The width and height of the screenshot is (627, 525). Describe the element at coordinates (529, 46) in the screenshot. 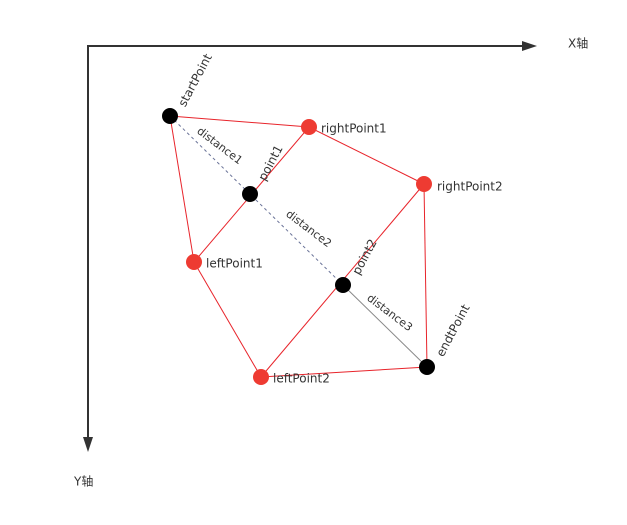

I see `x-axis-arrow` at that location.